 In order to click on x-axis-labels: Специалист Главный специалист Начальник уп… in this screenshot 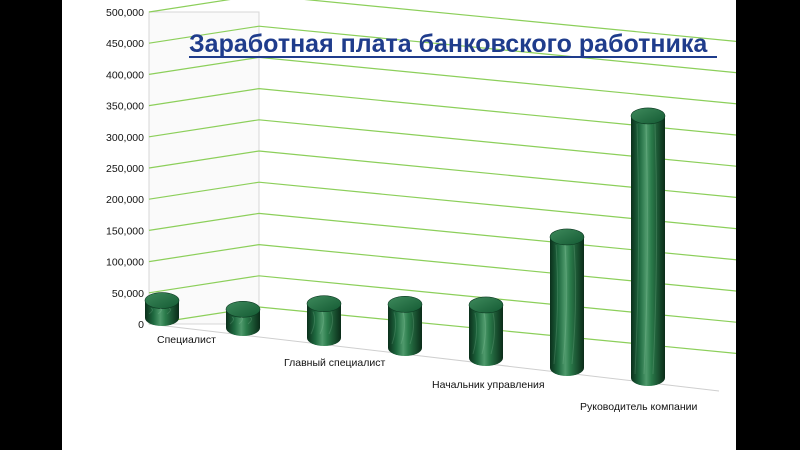, I will do `click(427, 373)`.